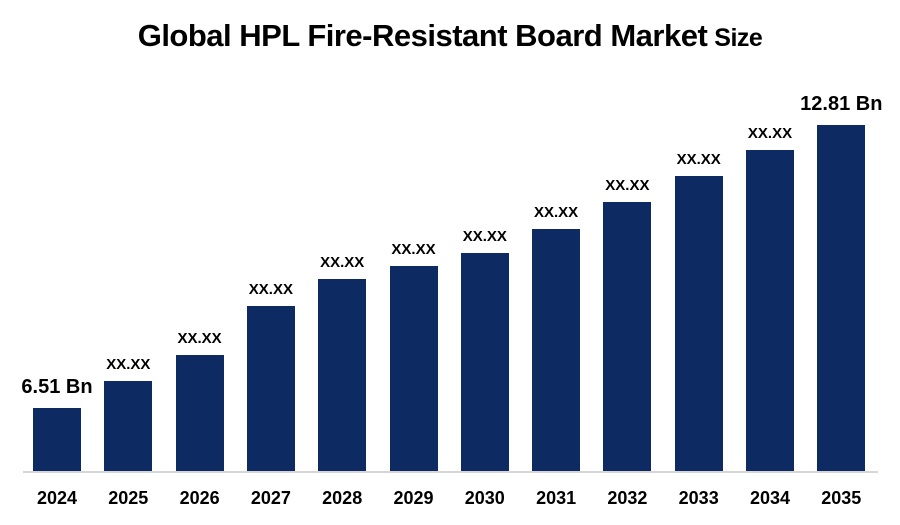 The height and width of the screenshot is (525, 900). Describe the element at coordinates (484, 362) in the screenshot. I see `bar-2030` at that location.